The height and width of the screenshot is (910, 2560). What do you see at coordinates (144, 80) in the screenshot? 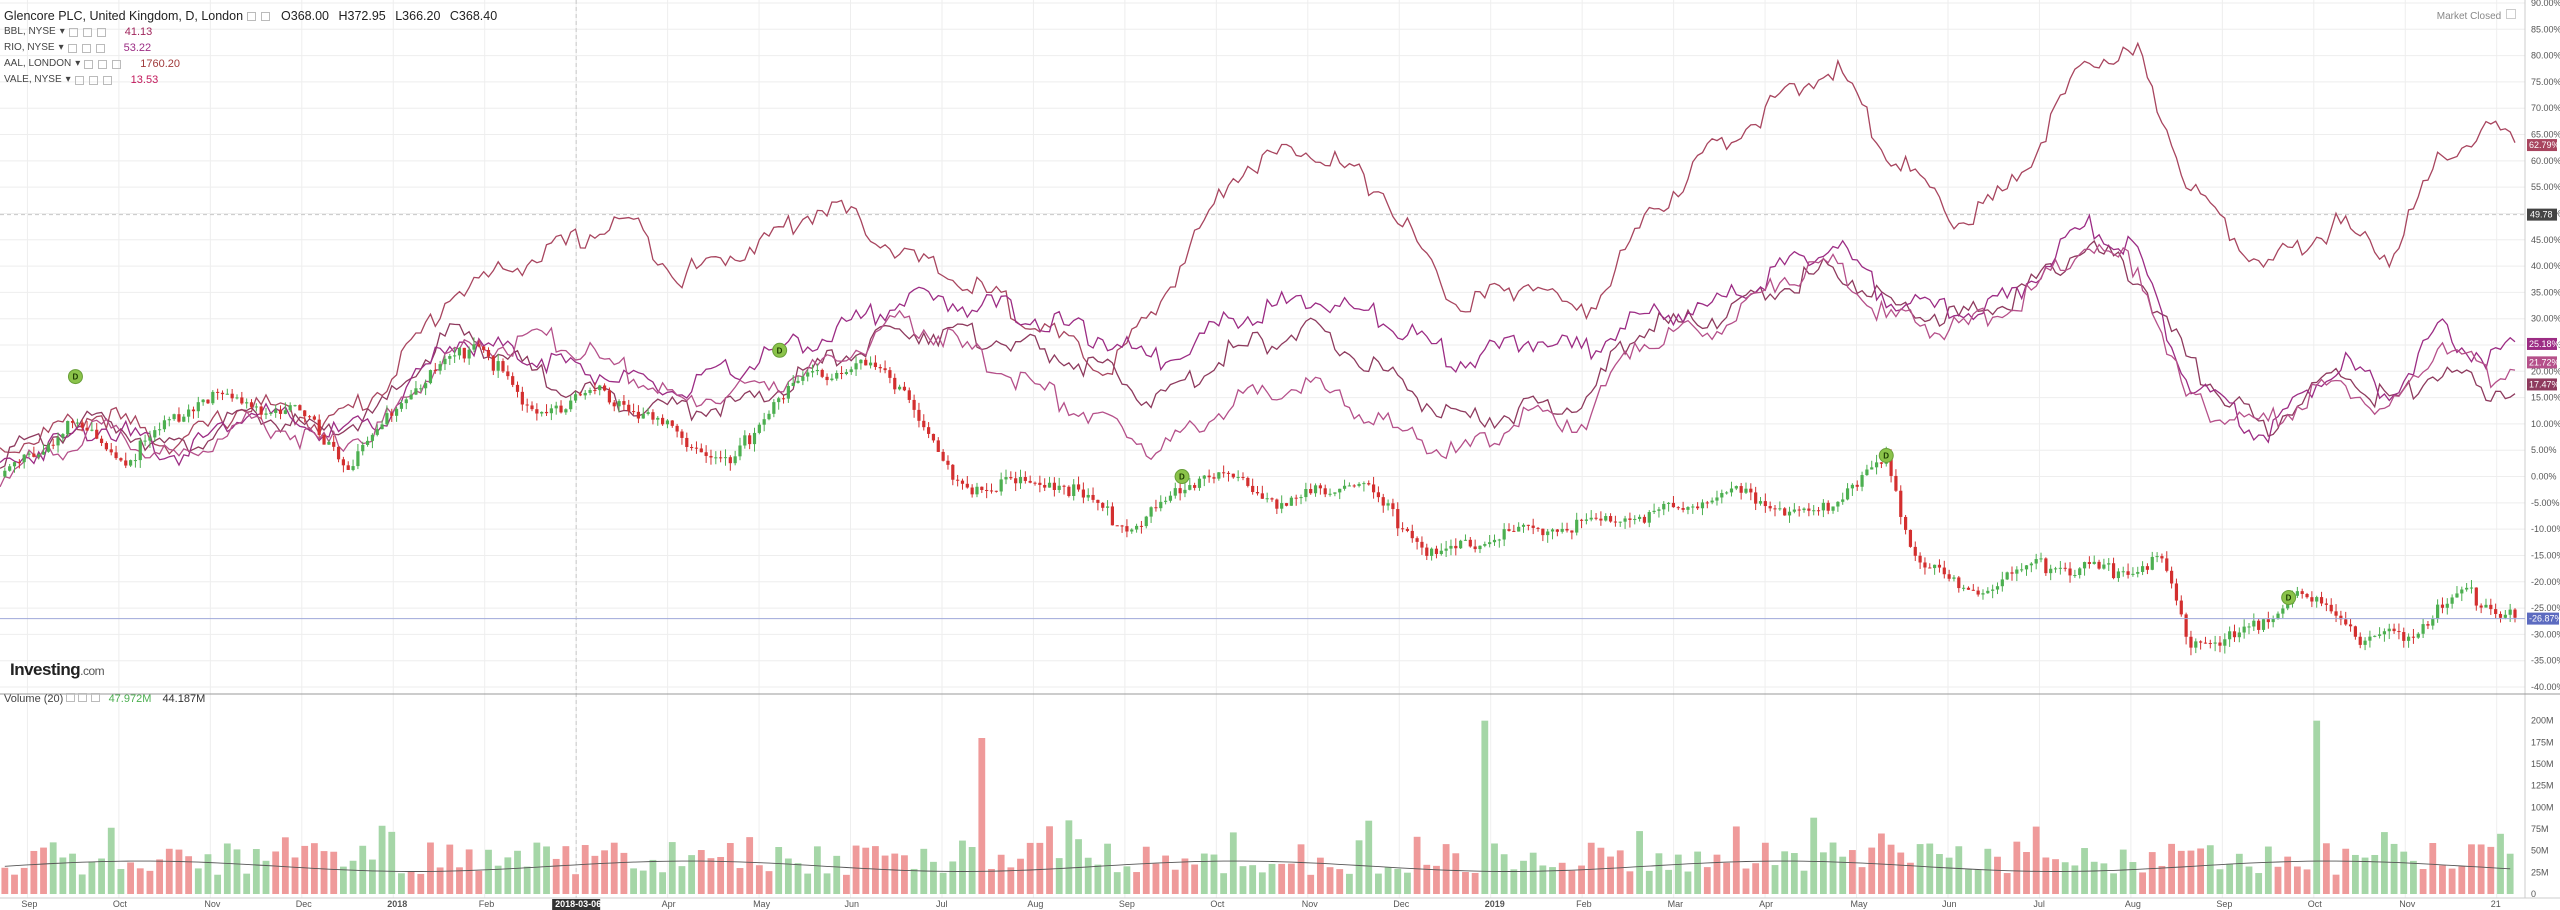
I see `compare-value: 13.53` at bounding box center [144, 80].